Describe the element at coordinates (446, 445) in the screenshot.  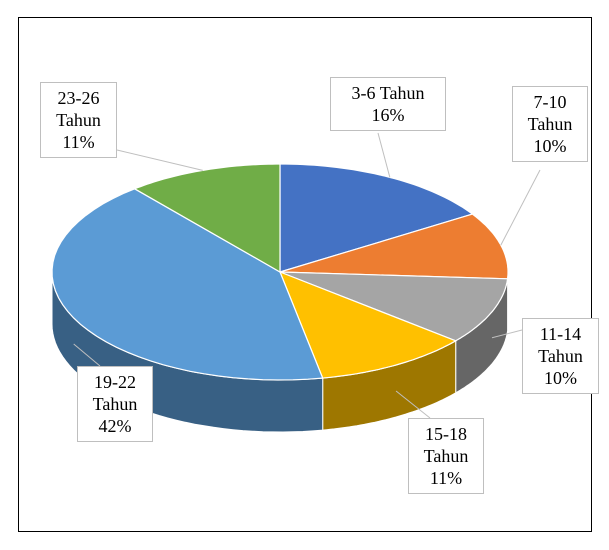
I see `category-label: 15-18 Tahun` at that location.